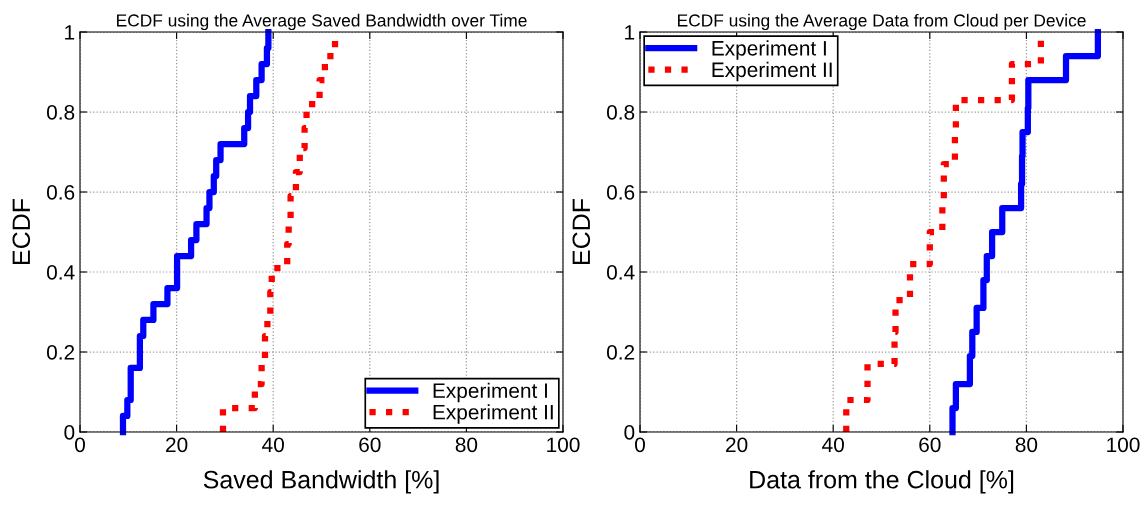 Image resolution: width=1141 pixels, height=514 pixels. I want to click on chart-title: ECDF using the Average Data from Cloud per Device, so click(882, 22).